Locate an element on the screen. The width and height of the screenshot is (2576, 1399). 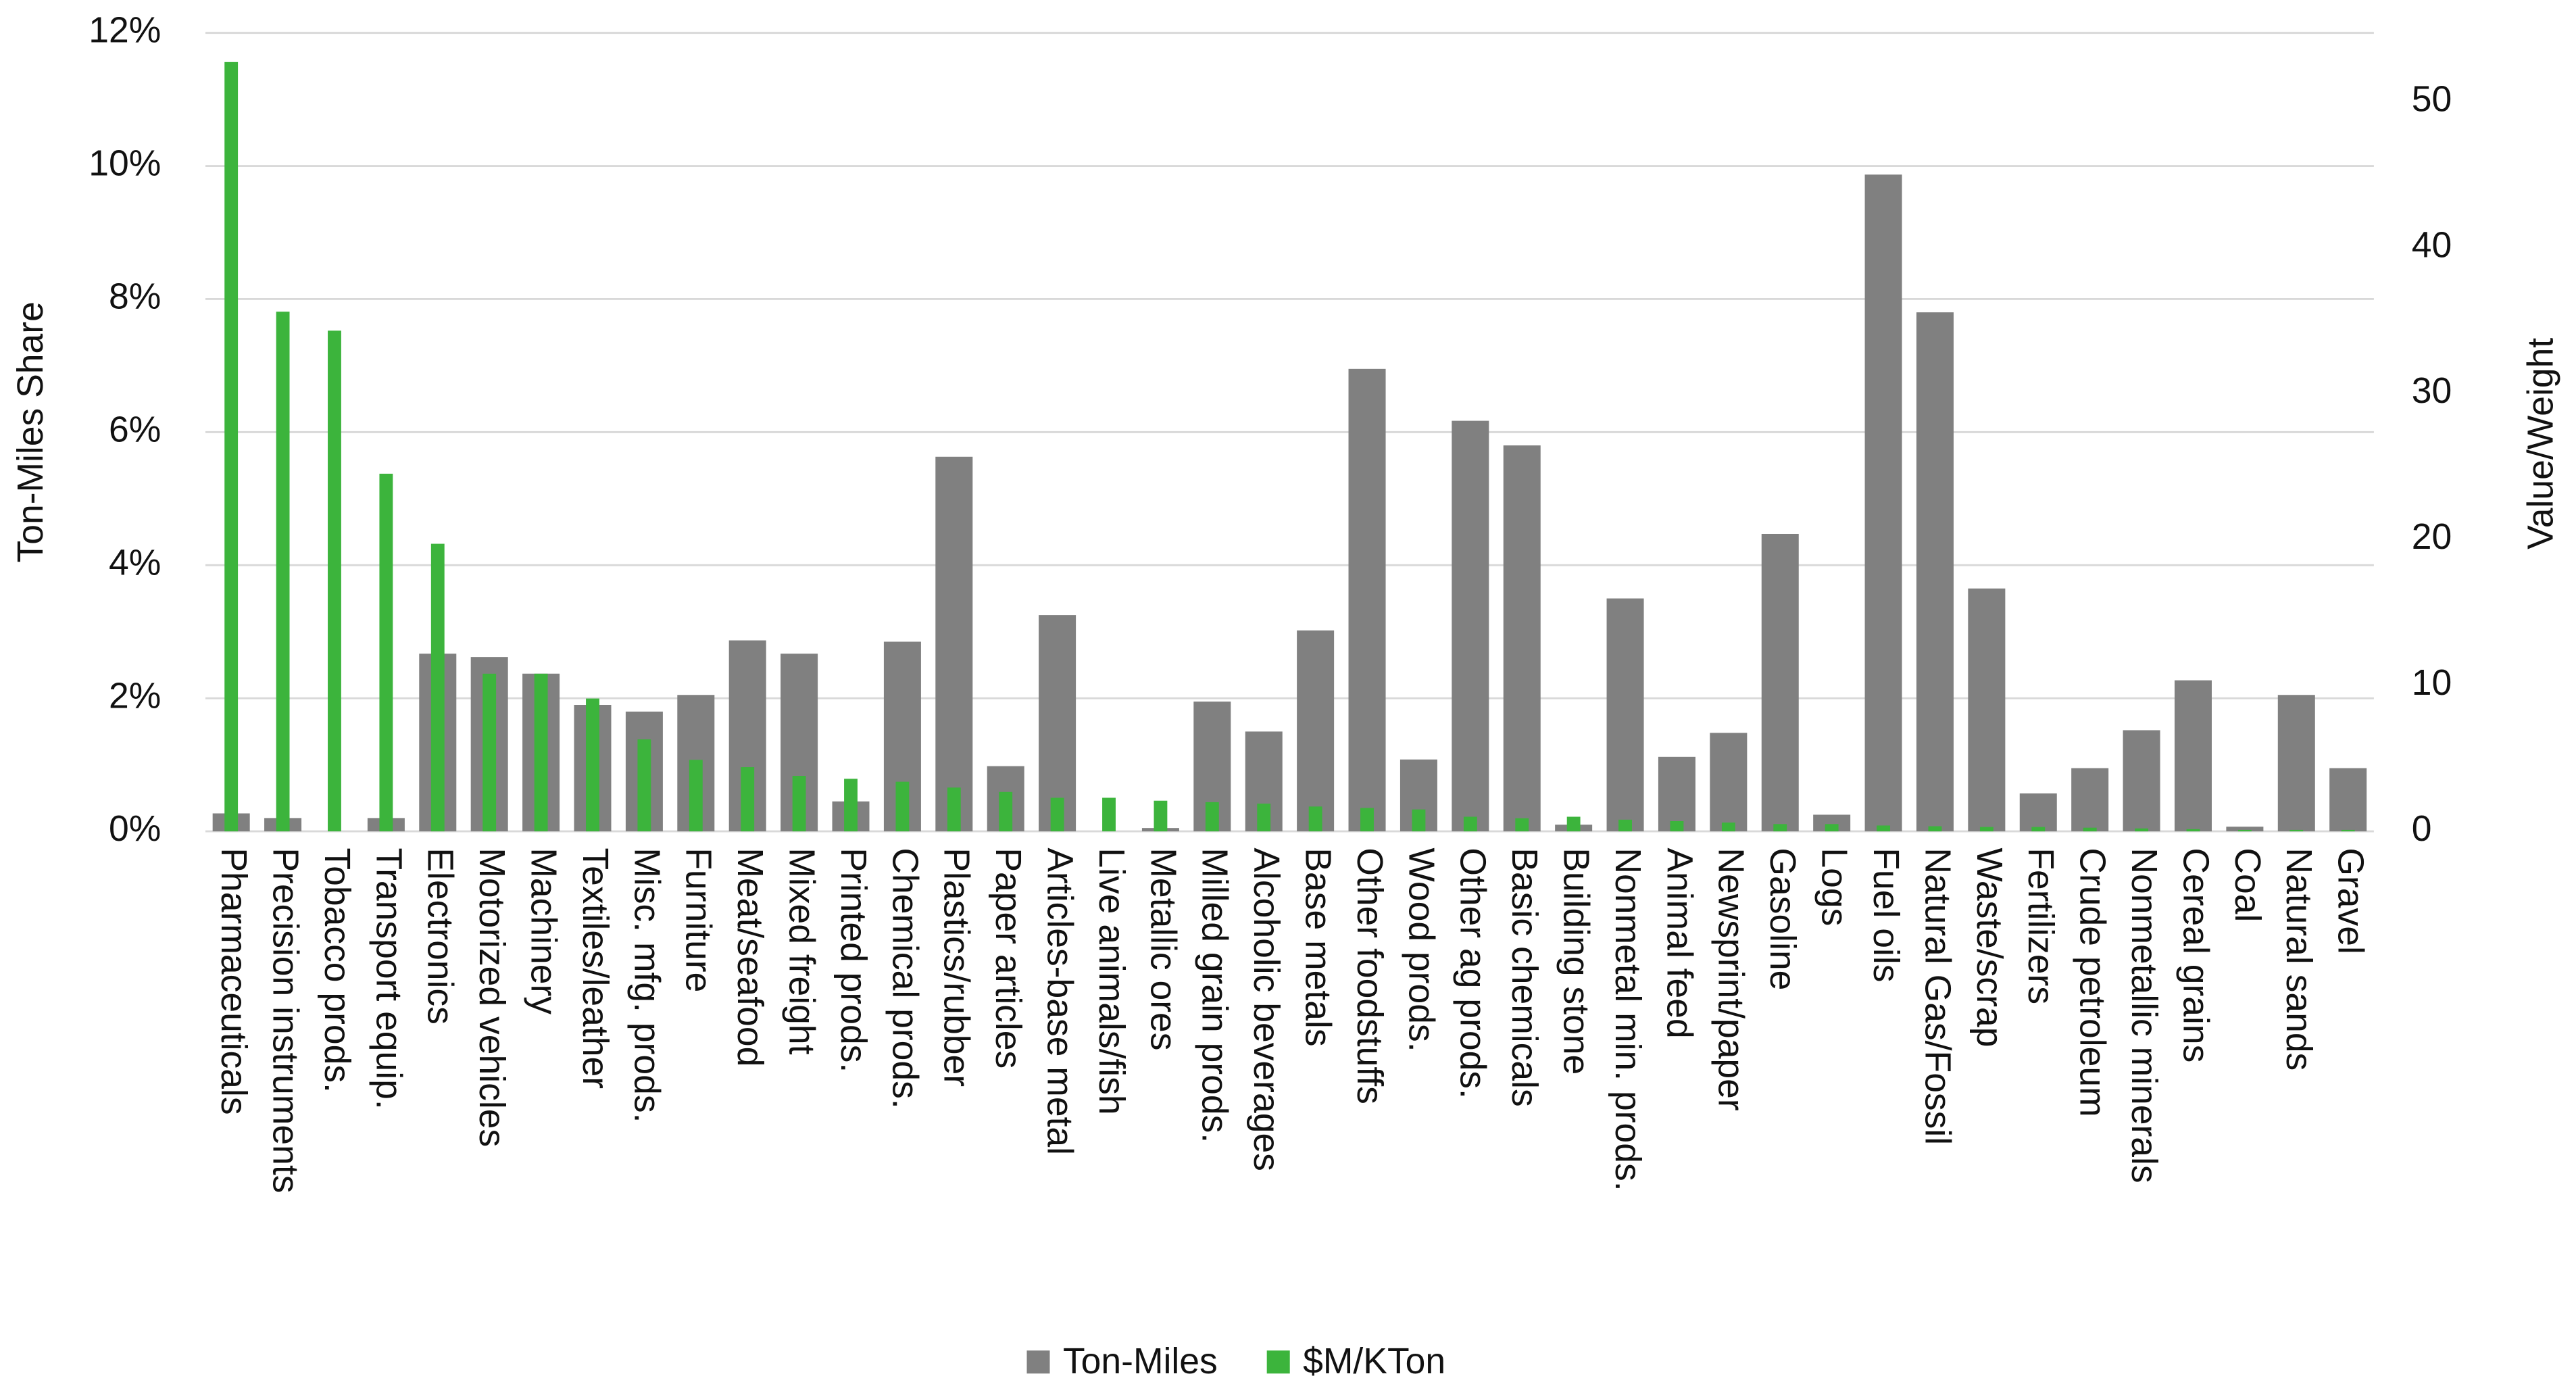
y2-tick-label: 10 is located at coordinates (2432, 683).